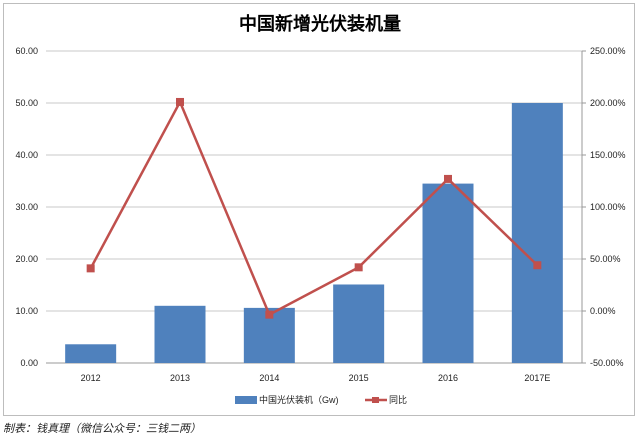  What do you see at coordinates (29, 363) in the screenshot?
I see `left-tick-label: 0.00` at bounding box center [29, 363].